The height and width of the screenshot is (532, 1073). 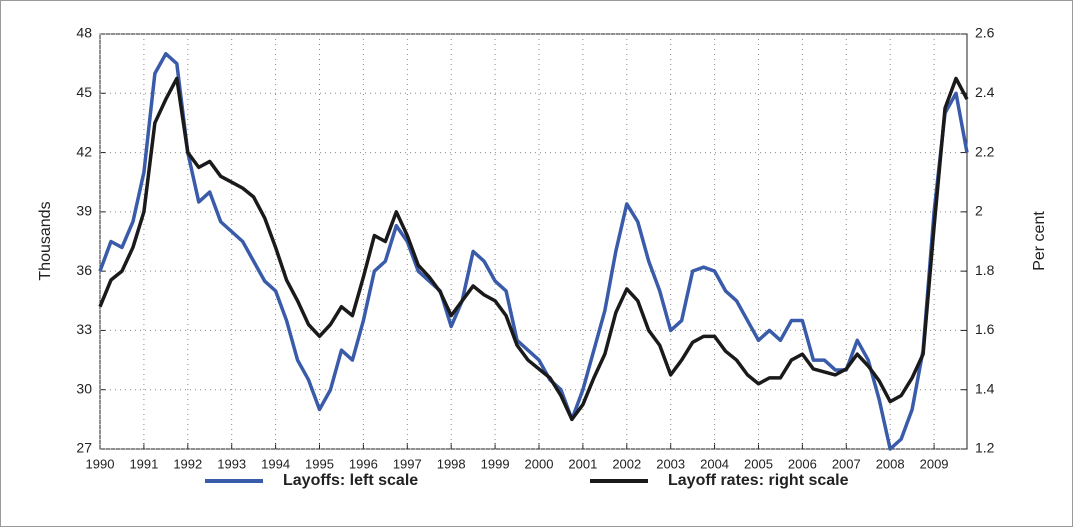 I want to click on legend-label: Layoff rates: right scale, so click(x=758, y=480).